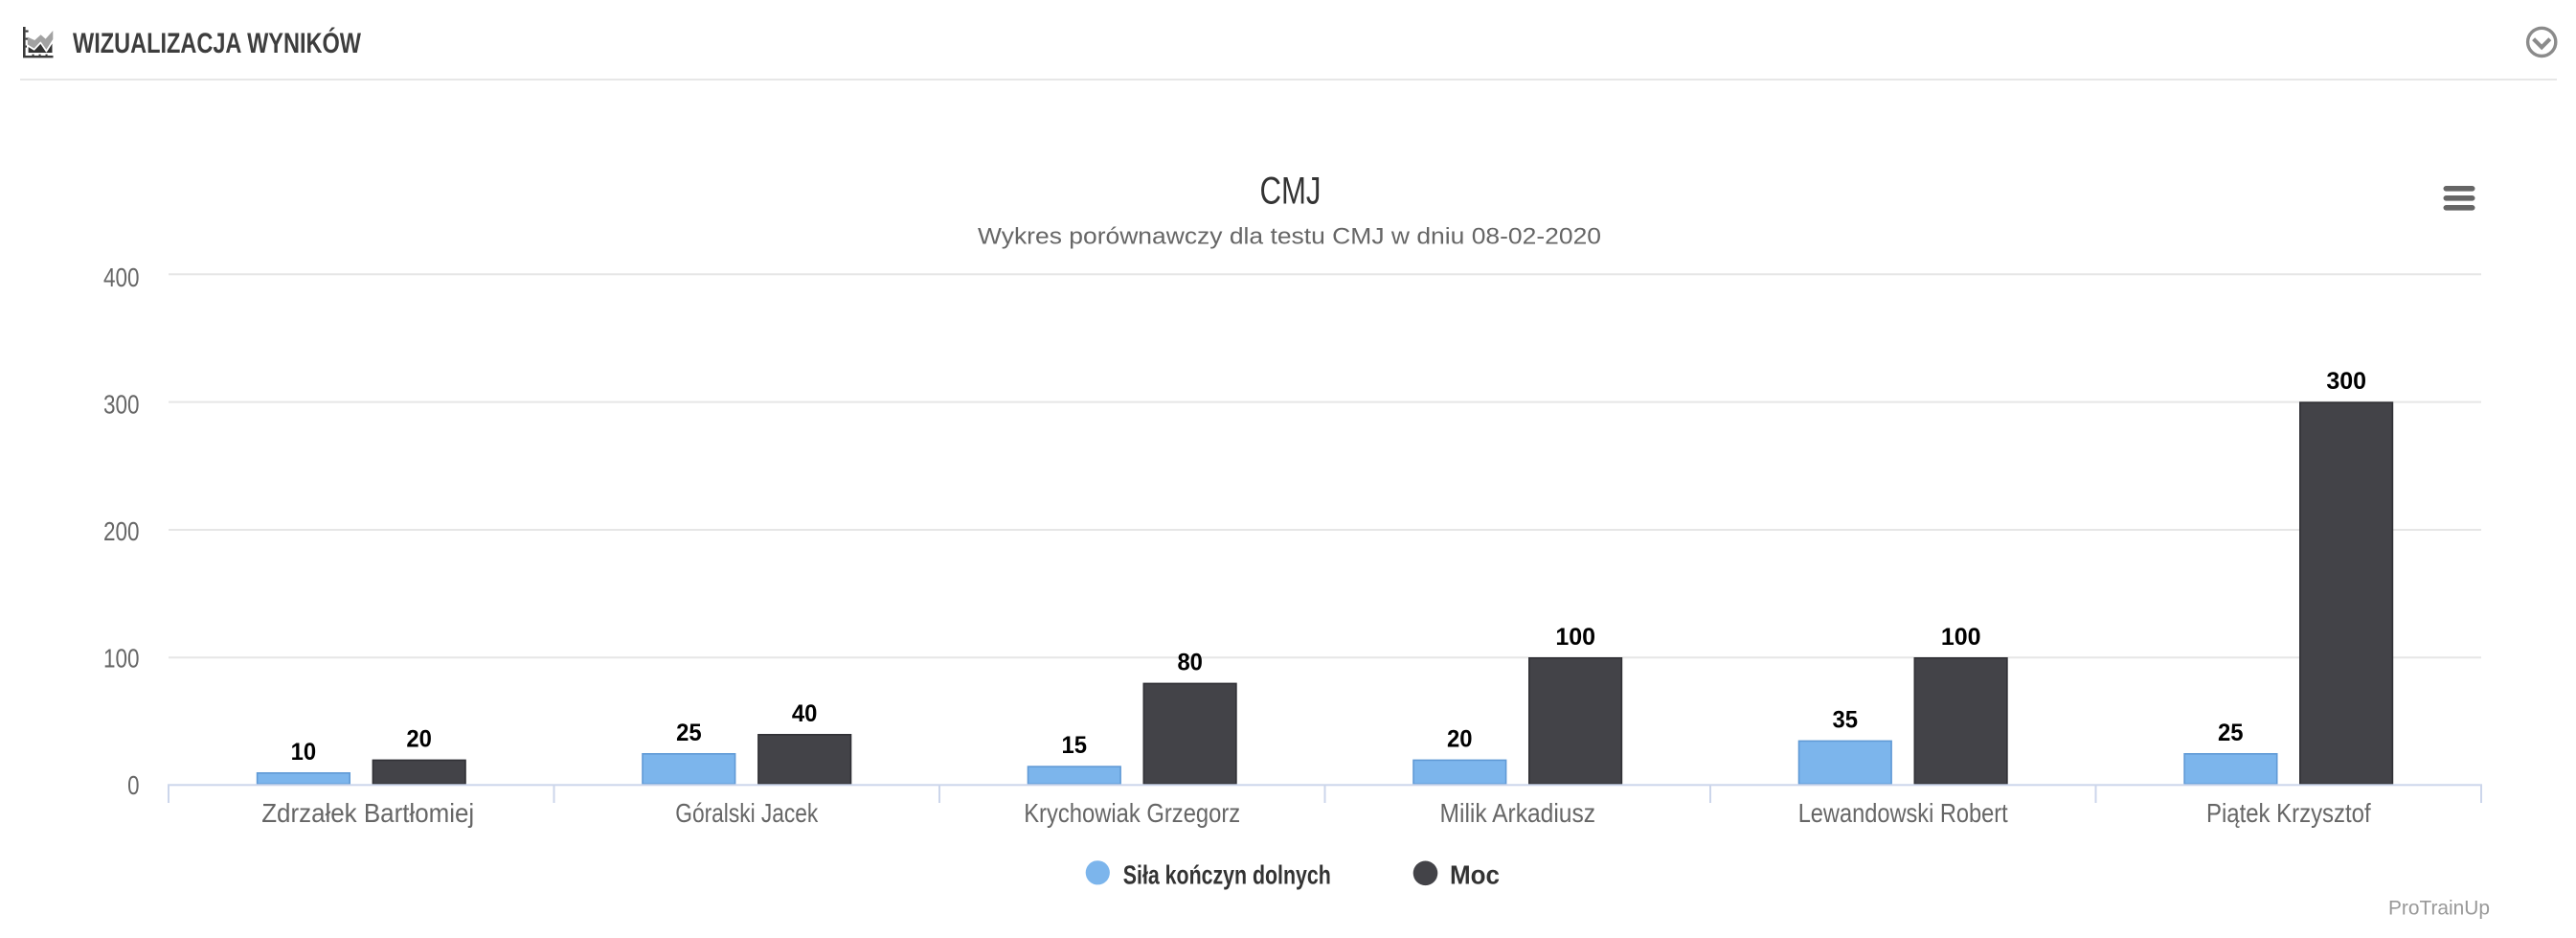  Describe the element at coordinates (1846, 719) in the screenshot. I see `svg-text: 35` at that location.